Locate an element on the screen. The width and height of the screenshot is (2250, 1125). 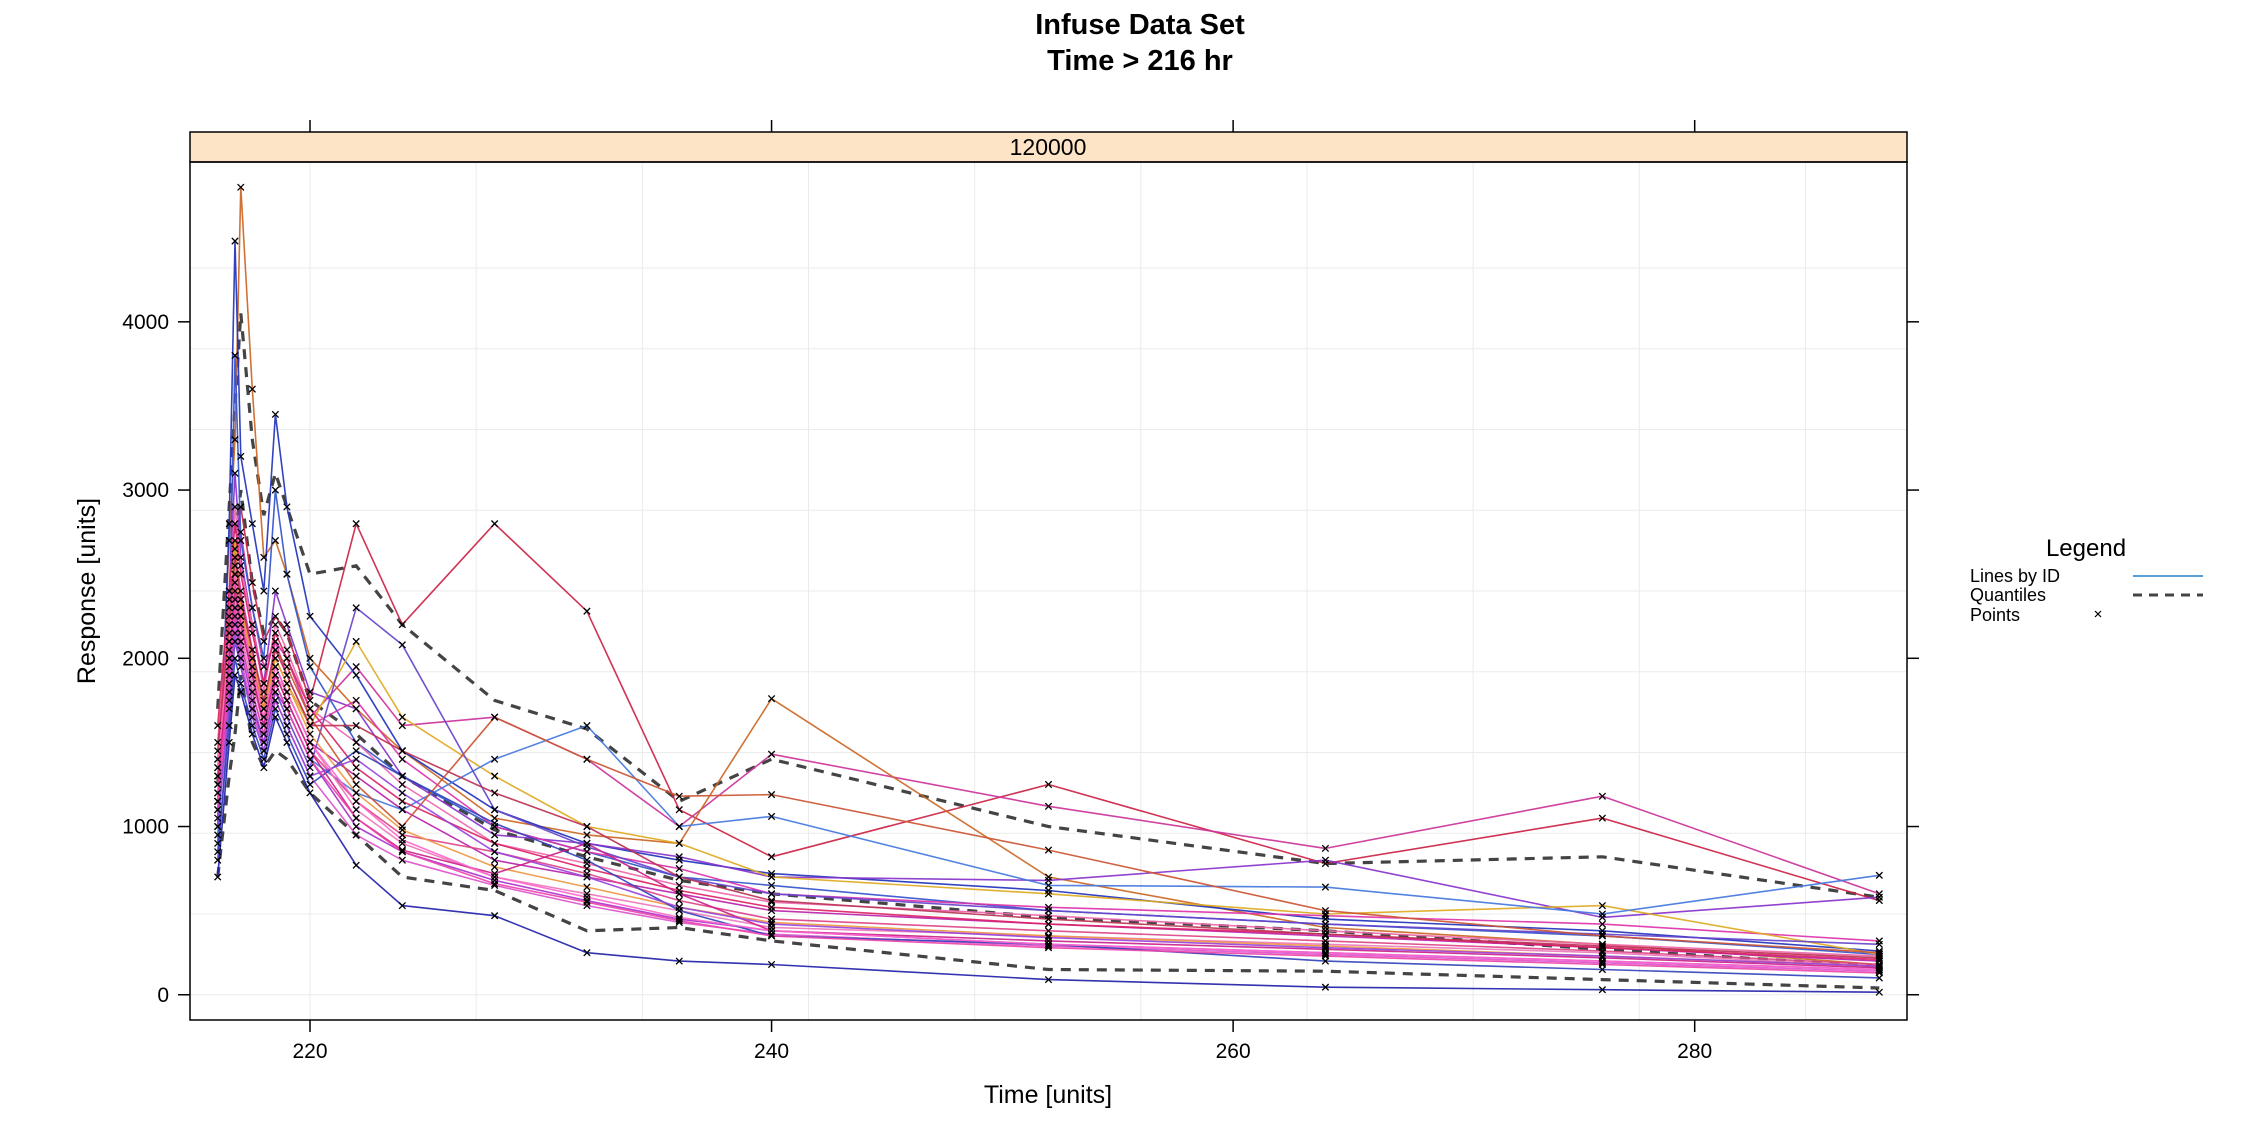
x-axis-label: Time [units] is located at coordinates (1048, 1095).